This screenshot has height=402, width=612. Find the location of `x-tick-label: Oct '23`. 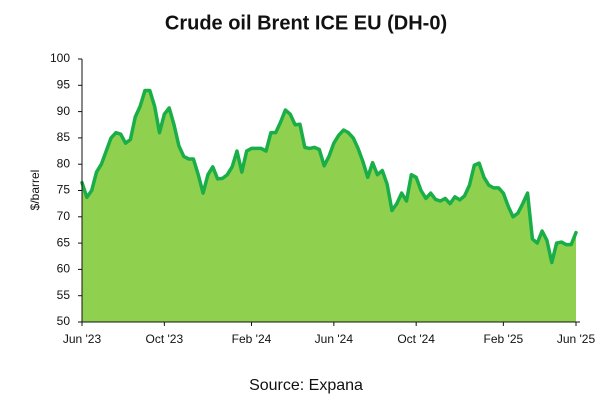

x-tick-label: Oct '23 is located at coordinates (165, 339).